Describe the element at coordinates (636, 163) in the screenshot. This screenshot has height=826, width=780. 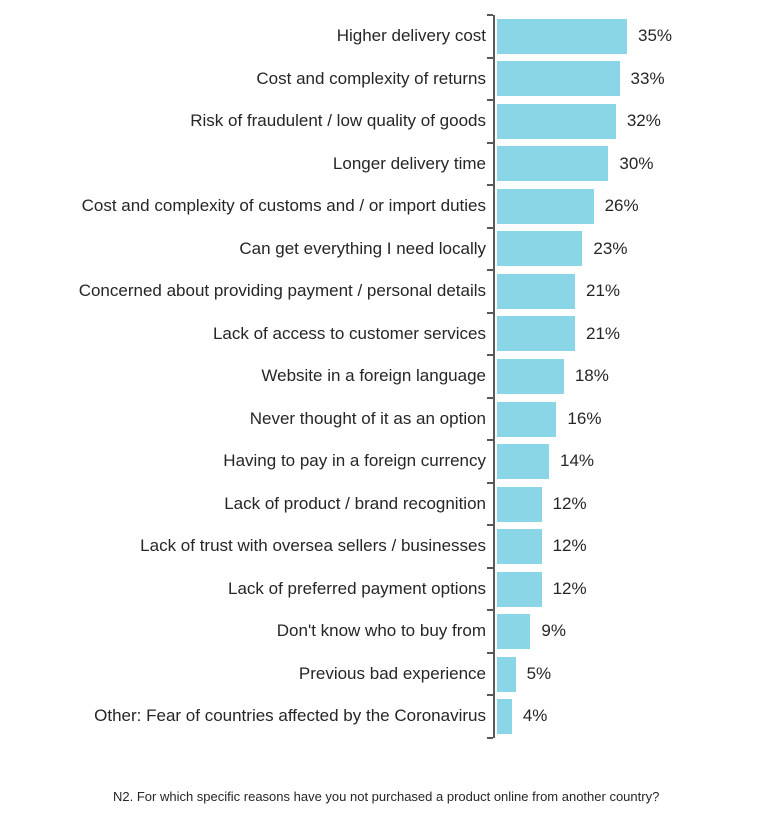
I see `value-label: 30%` at that location.